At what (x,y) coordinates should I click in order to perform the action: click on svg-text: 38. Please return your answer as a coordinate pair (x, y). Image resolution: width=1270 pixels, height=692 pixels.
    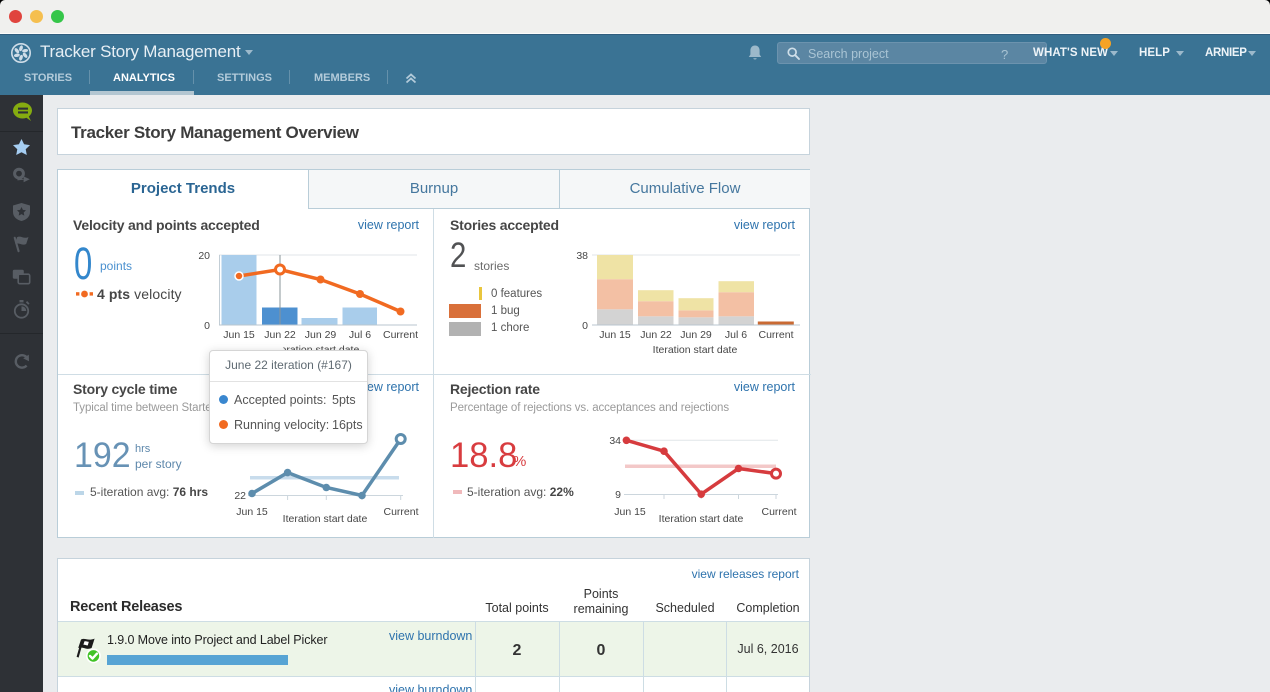
    Looking at the image, I should click on (582, 256).